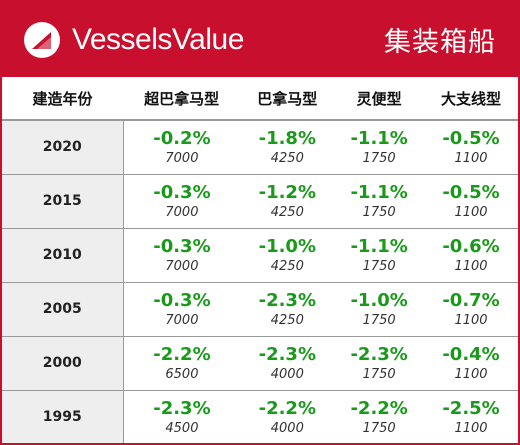  I want to click on percent-change: -2.5%, so click(471, 408).